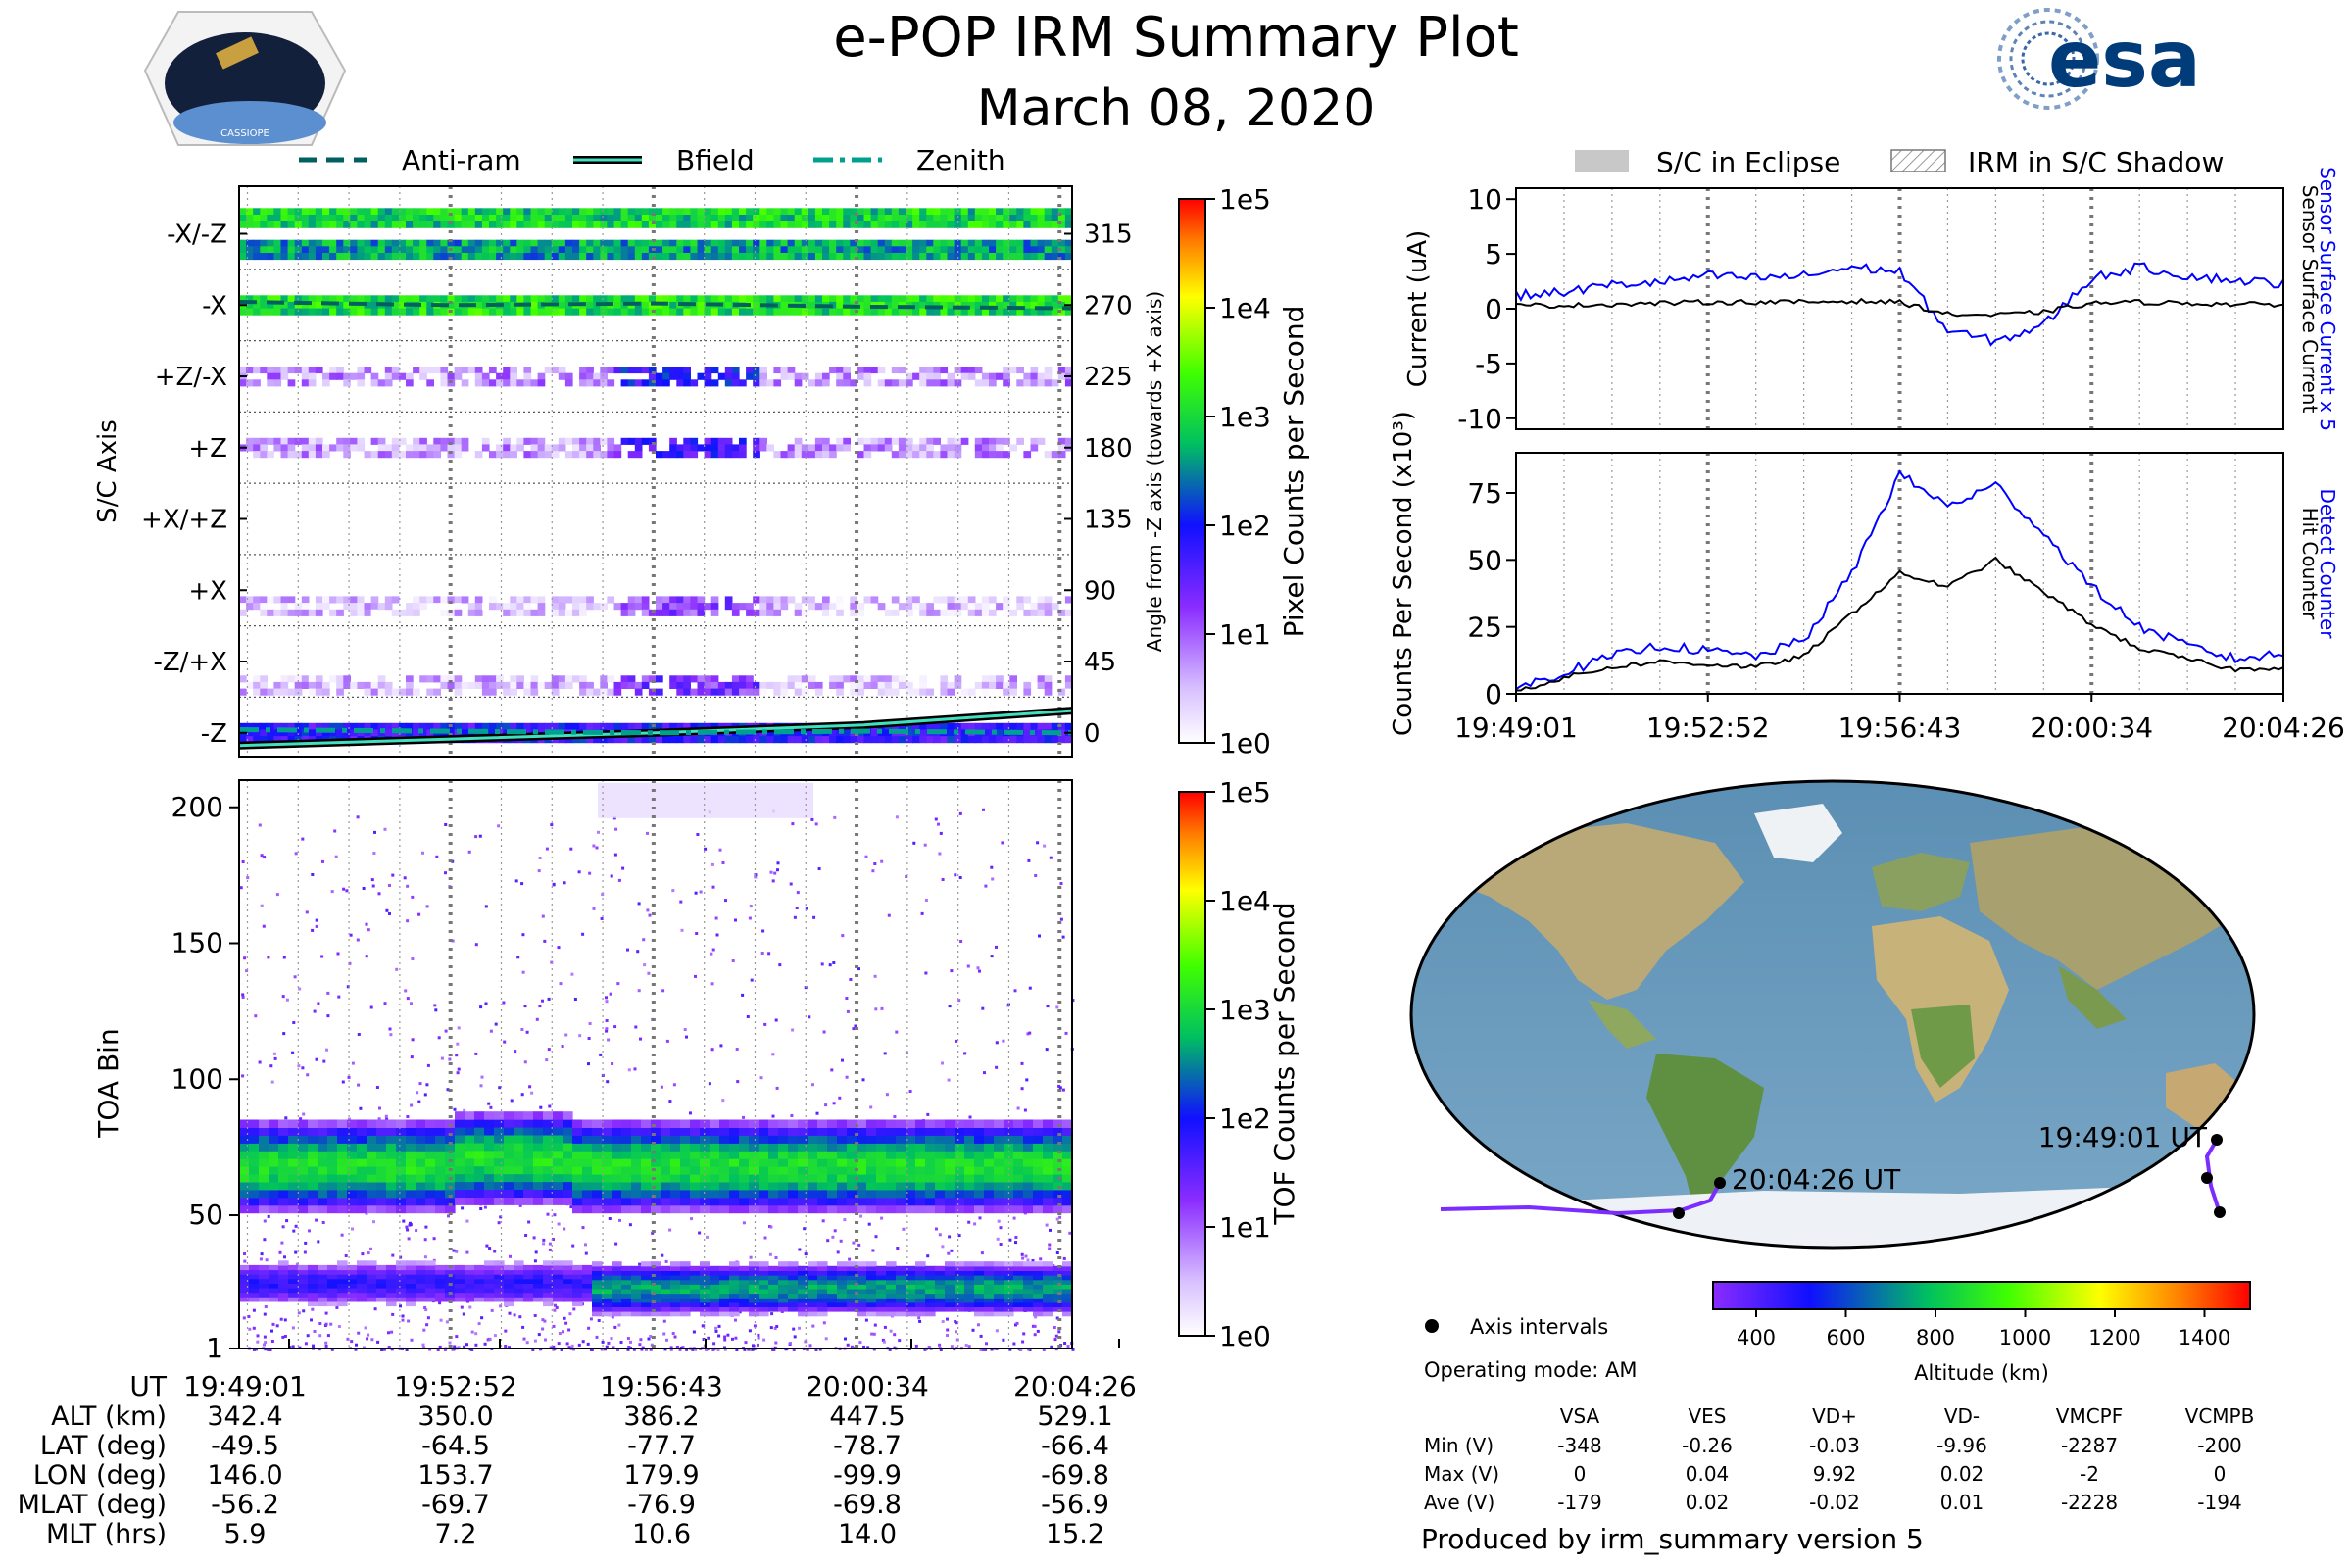 Image resolution: width=2352 pixels, height=1568 pixels. I want to click on pixel-axis-label: +Z, so click(207, 449).